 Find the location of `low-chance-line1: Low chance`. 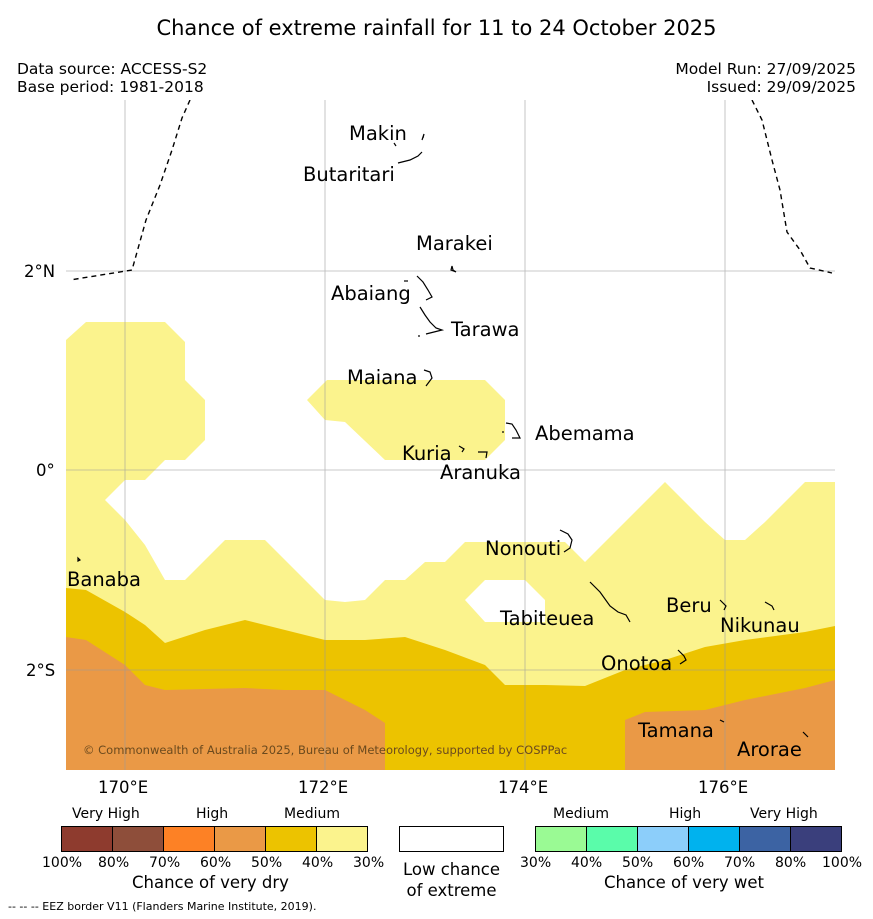

low-chance-line1: Low chance is located at coordinates (451, 869).